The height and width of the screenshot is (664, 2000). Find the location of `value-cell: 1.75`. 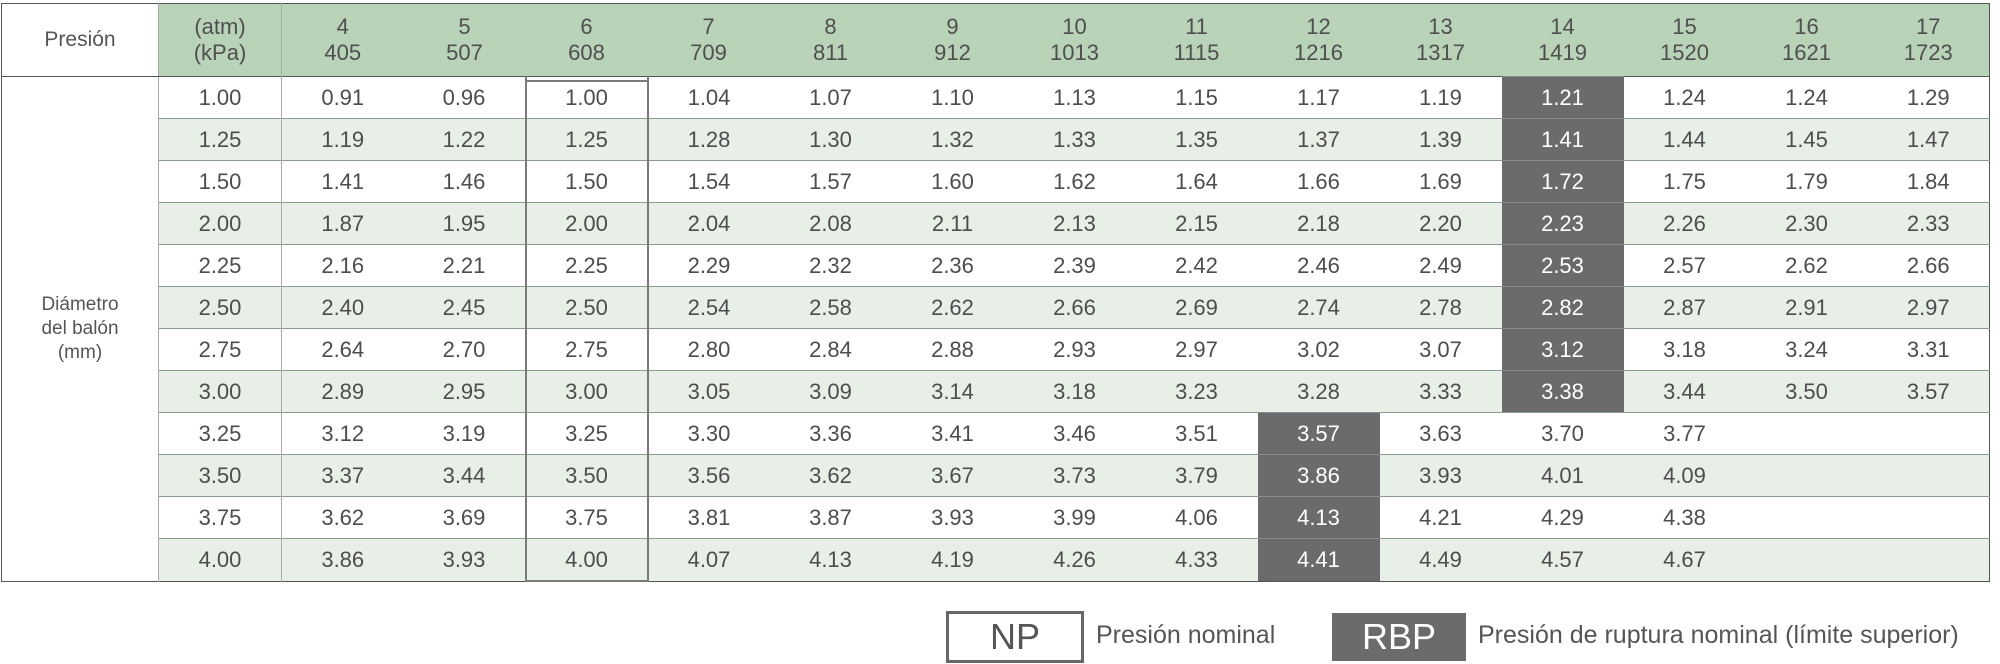

value-cell: 1.75 is located at coordinates (1684, 181).